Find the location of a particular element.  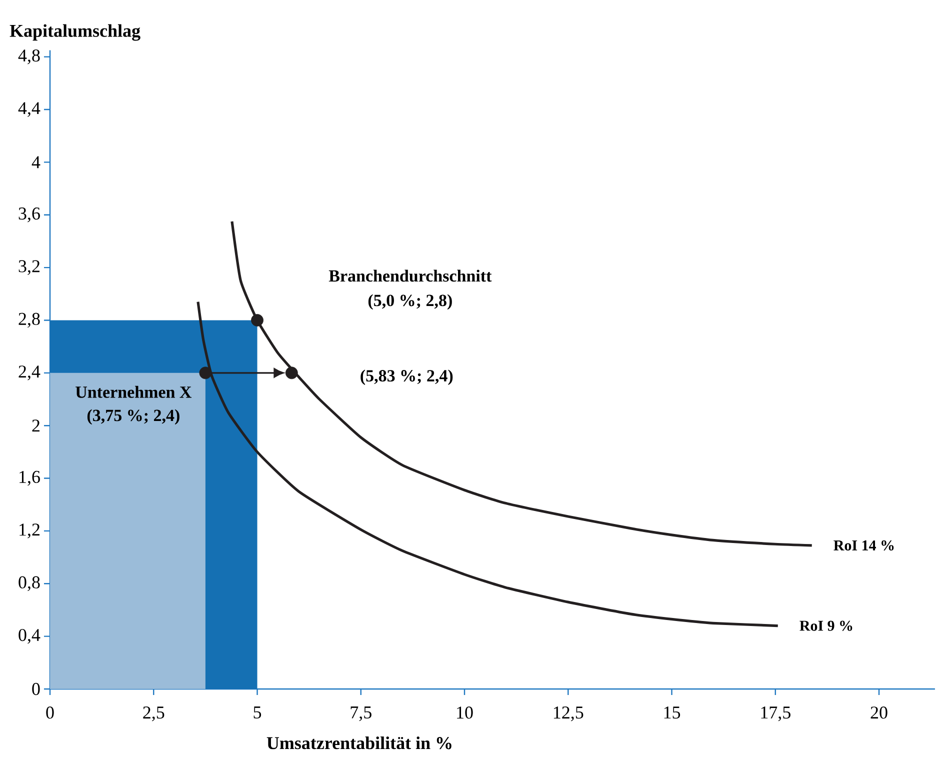

y-tick-label: 1,2 is located at coordinates (30, 531).